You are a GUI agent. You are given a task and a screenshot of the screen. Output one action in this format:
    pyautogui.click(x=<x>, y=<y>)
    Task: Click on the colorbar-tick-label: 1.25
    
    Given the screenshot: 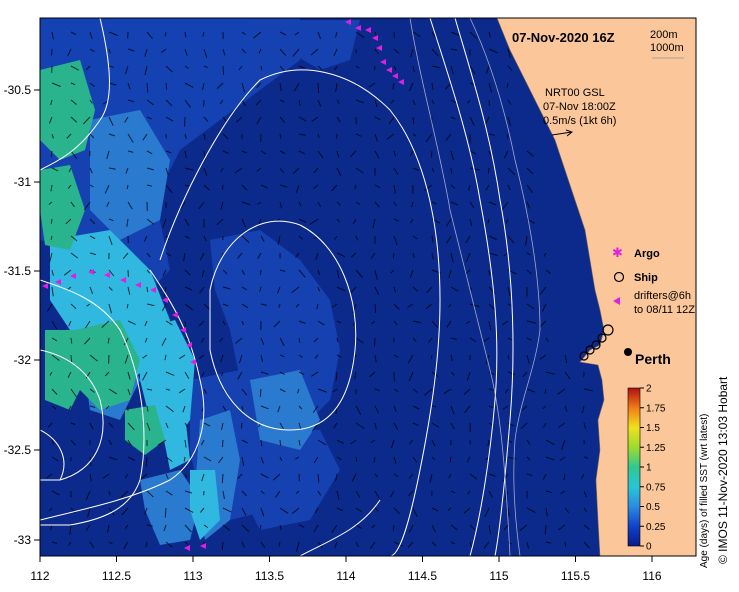 What is the action you would take?
    pyautogui.click(x=656, y=448)
    